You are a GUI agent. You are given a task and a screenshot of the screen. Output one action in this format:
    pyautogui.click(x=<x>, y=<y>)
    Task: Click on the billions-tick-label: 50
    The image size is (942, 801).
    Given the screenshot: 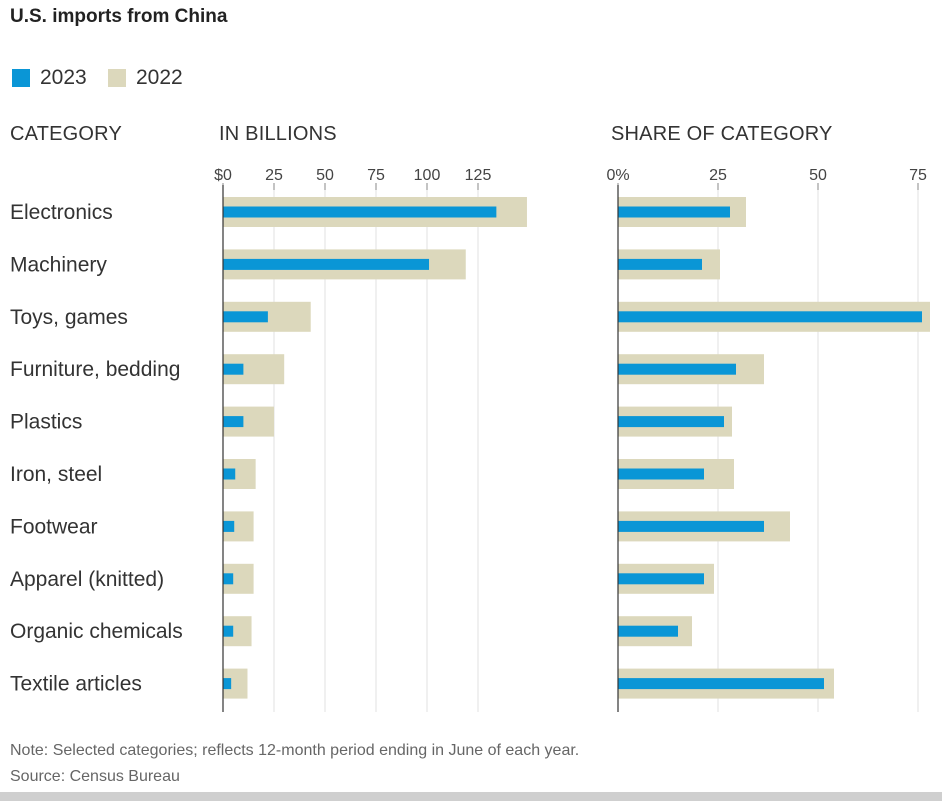 What is the action you would take?
    pyautogui.click(x=325, y=175)
    